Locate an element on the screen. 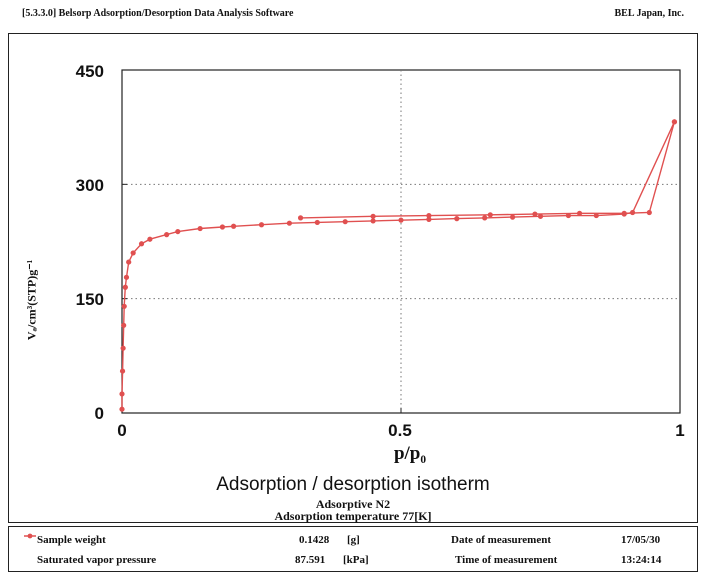 Image resolution: width=706 pixels, height=575 pixels. sample-weight-label: Sample weight is located at coordinates (71, 540).